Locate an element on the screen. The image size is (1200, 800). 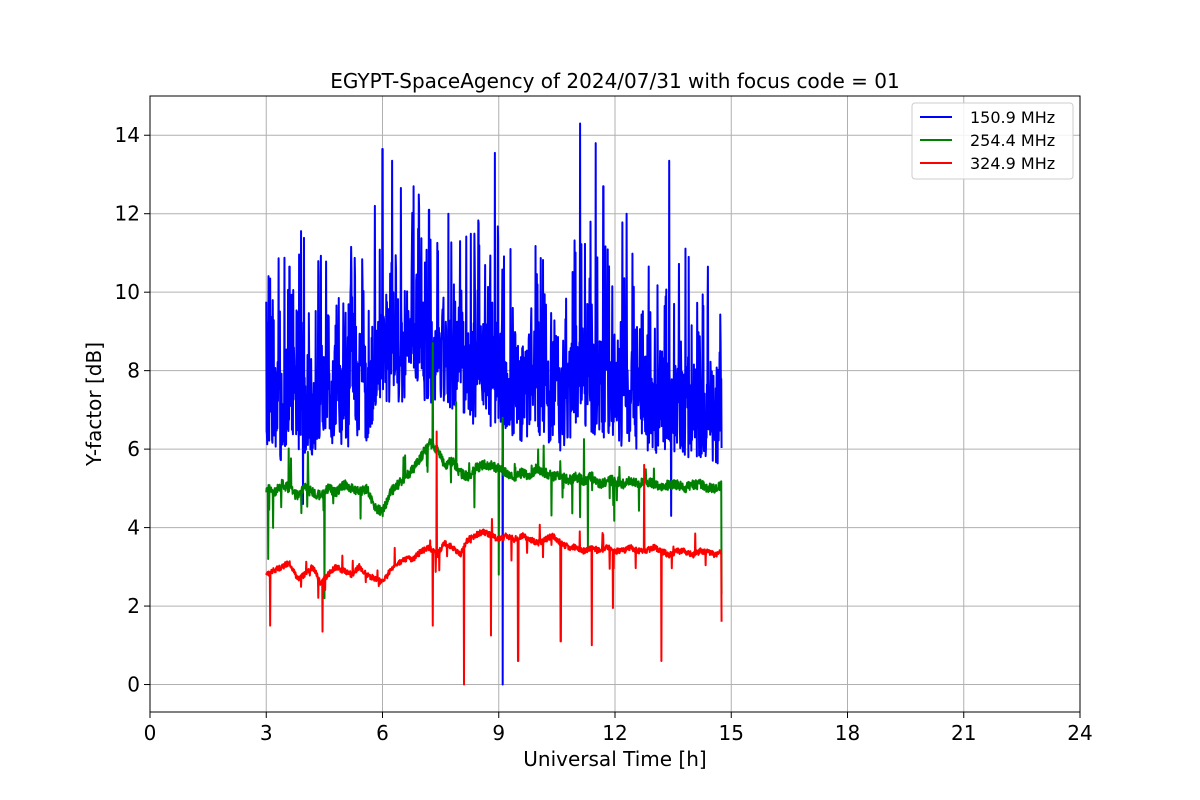
y-tick-label: 14 is located at coordinates (127, 135).